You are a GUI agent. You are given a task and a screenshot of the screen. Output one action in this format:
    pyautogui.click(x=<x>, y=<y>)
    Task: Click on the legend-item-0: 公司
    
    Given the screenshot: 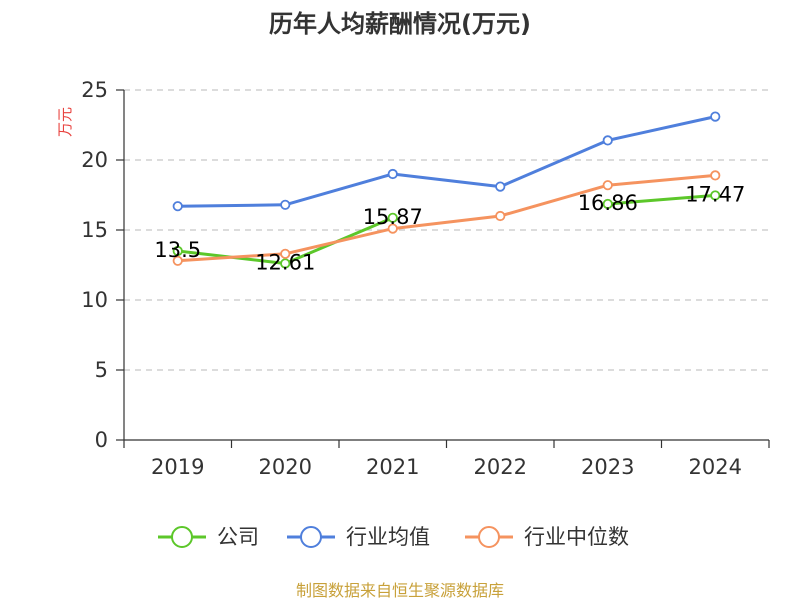 What is the action you would take?
    pyautogui.click(x=208, y=537)
    